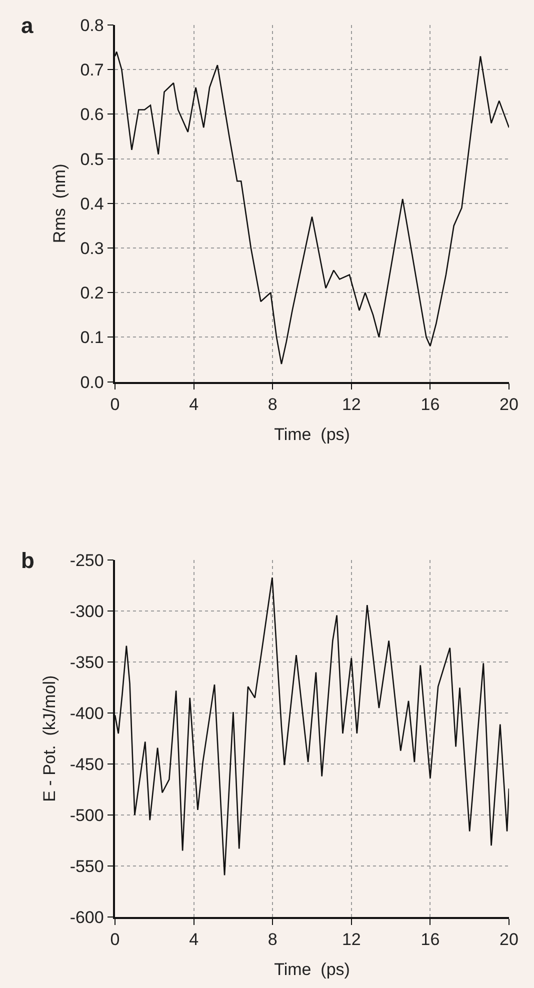 The height and width of the screenshot is (988, 534). I want to click on y-tick-label: 0.8, so click(92, 25).